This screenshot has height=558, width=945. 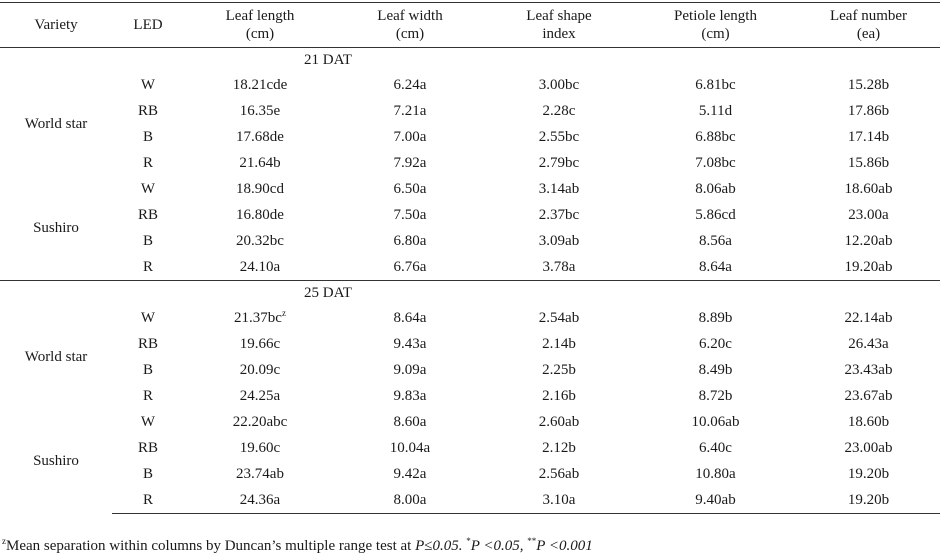 I want to click on leaf-number-cell-value: 15.28b, so click(x=868, y=85).